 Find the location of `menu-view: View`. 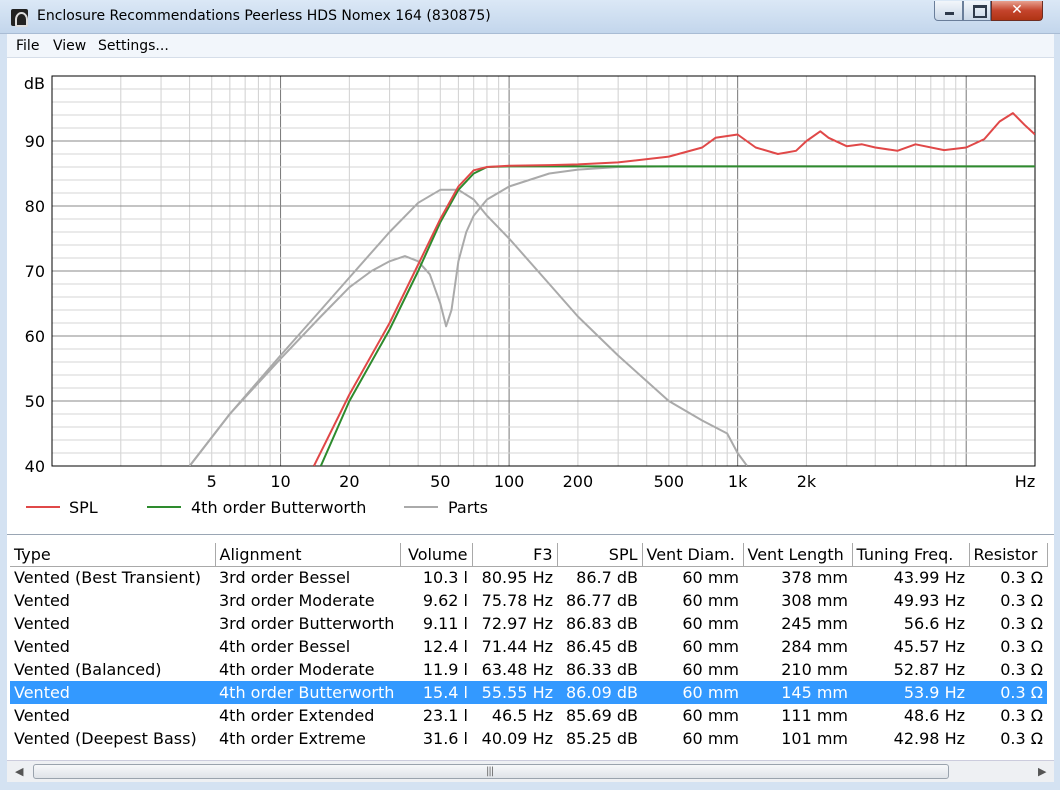

menu-view: View is located at coordinates (70, 46).